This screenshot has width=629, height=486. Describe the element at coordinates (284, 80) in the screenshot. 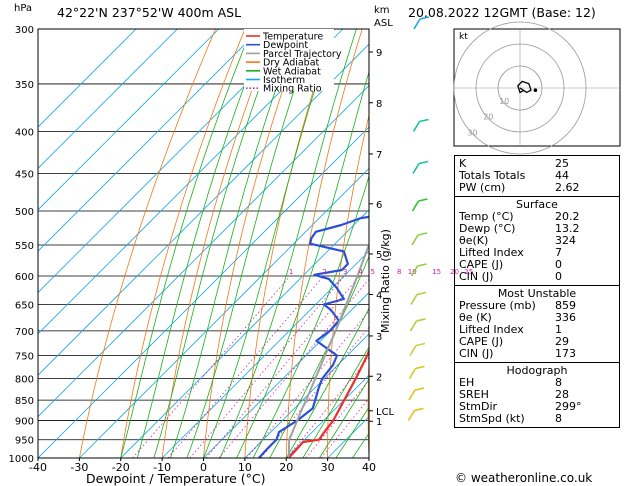

I see `legend-entry: Isotherm` at that location.